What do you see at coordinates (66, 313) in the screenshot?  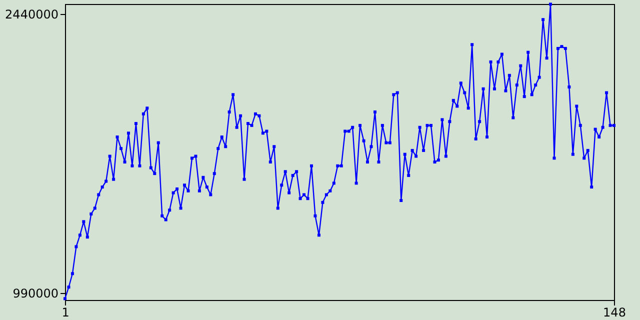 I see `x-tick-label: 1` at bounding box center [66, 313].